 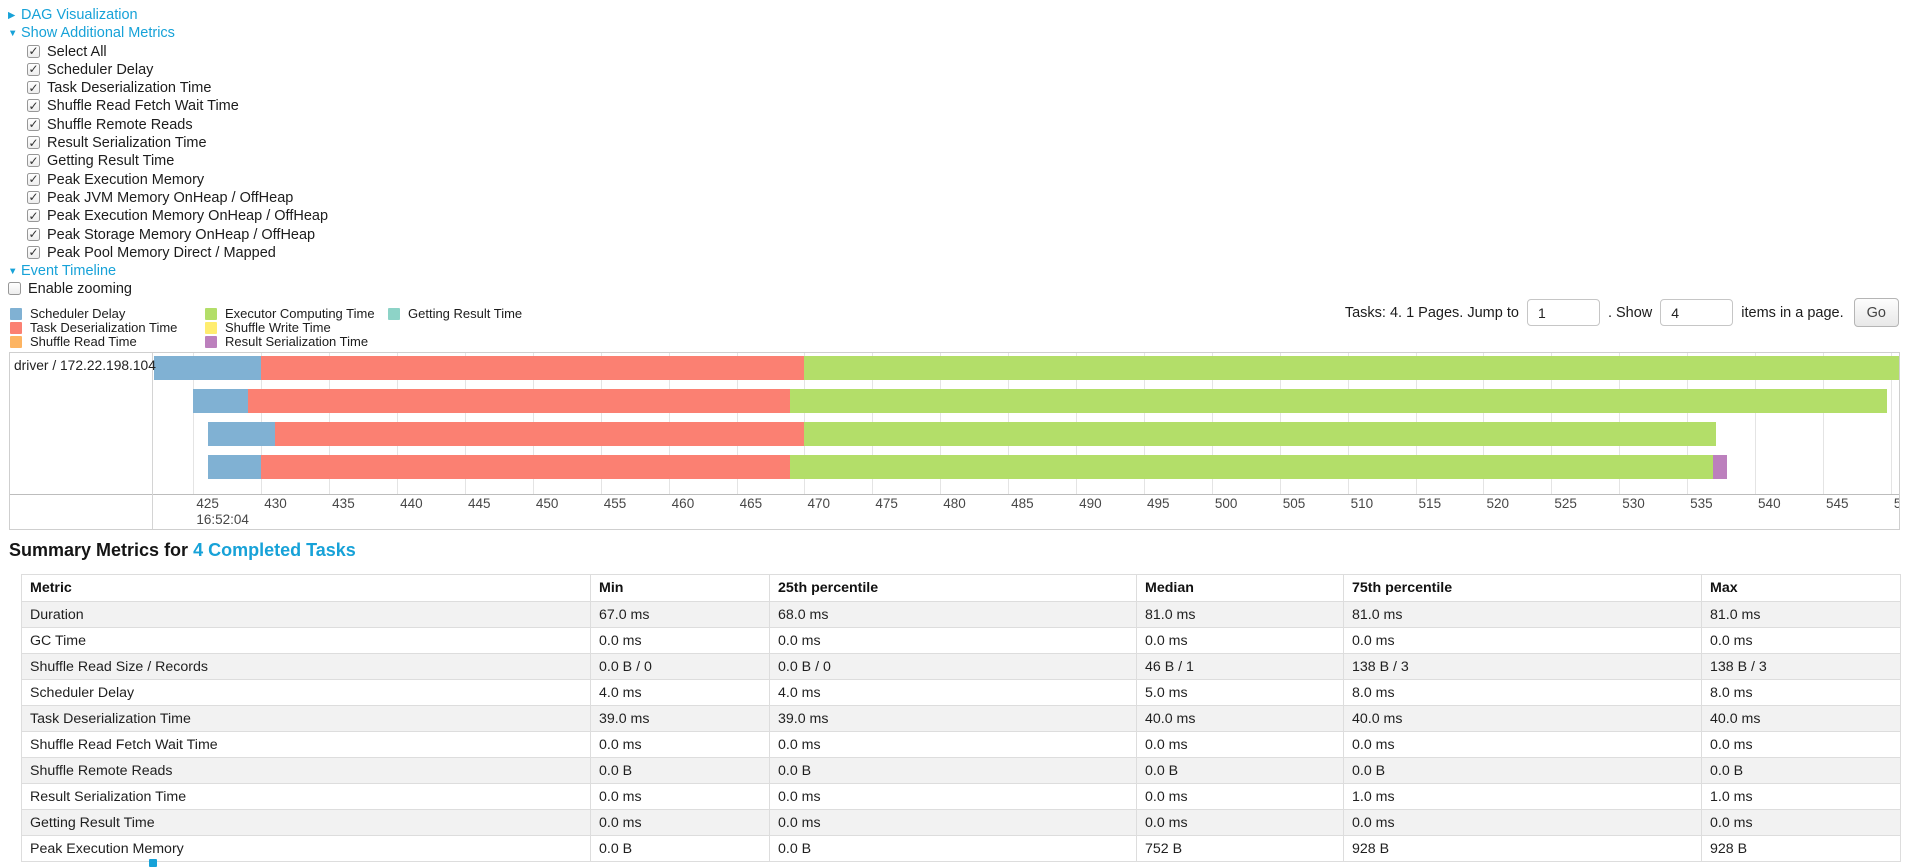 I want to click on table-cell: 0.0 B / 0, so click(x=680, y=666).